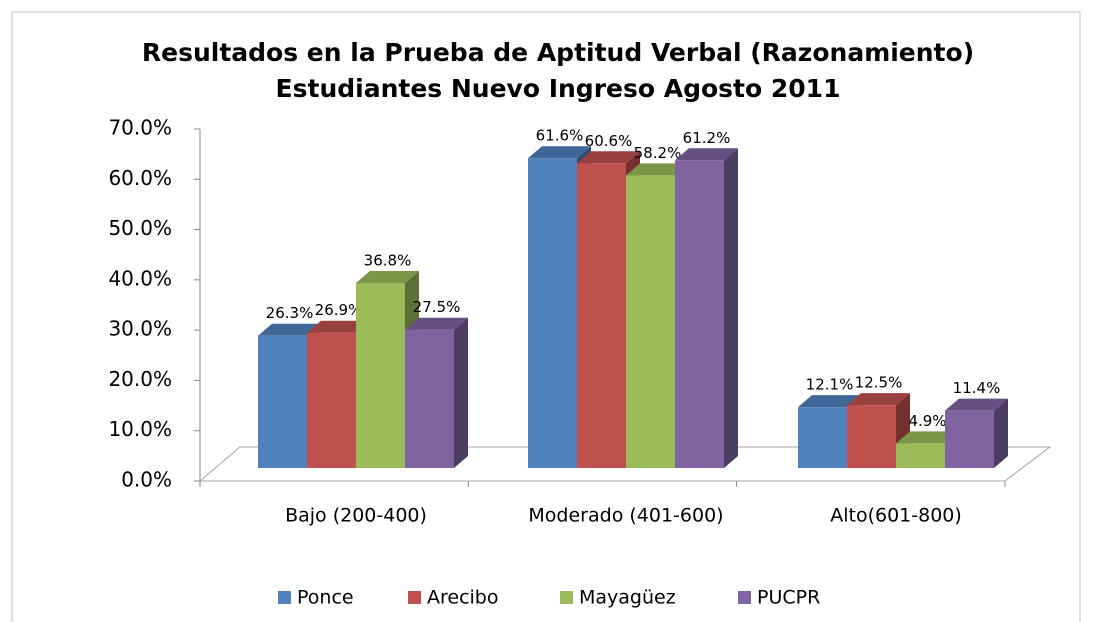  What do you see at coordinates (707, 138) in the screenshot?
I see `data-label: 61.2%` at bounding box center [707, 138].